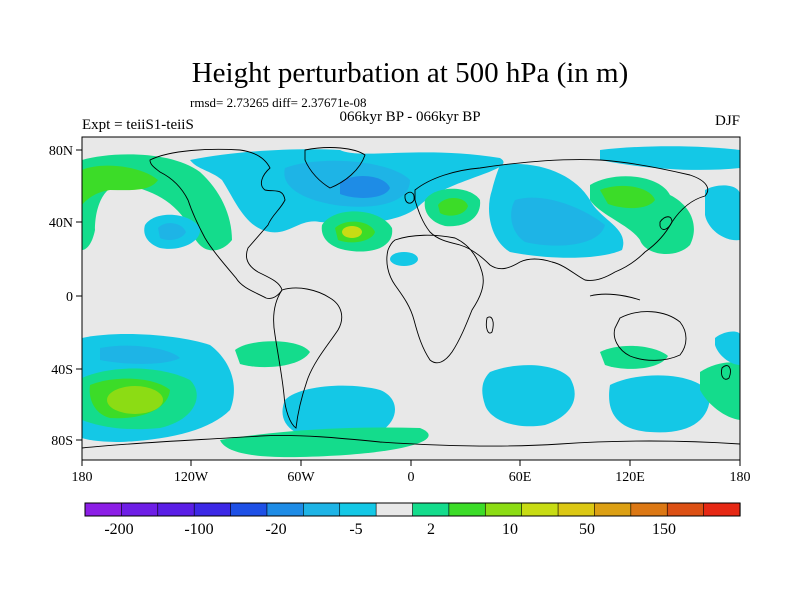 The height and width of the screenshot is (605, 800). I want to click on lon-label-180w: 180, so click(82, 477).